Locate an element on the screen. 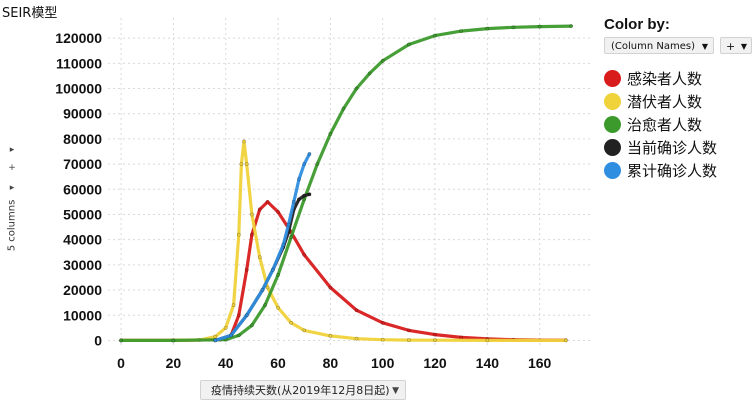 This screenshot has height=405, width=753. y-tick-label: 70000 is located at coordinates (82, 164).